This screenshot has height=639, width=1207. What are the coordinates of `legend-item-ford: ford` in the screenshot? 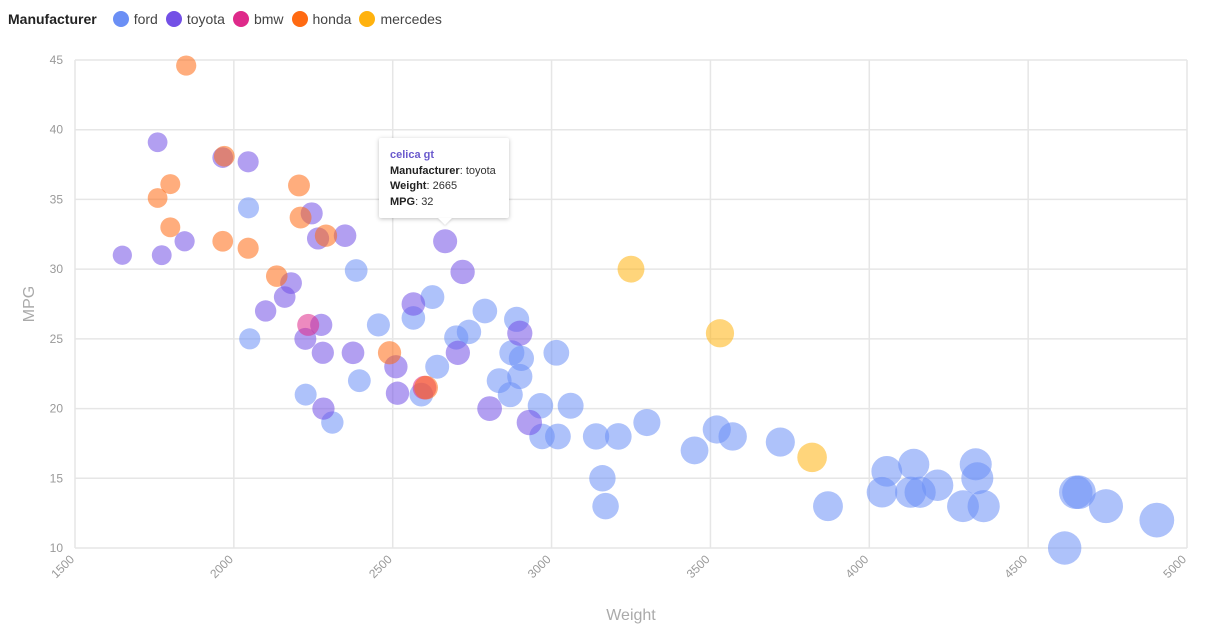 It's located at (135, 19).